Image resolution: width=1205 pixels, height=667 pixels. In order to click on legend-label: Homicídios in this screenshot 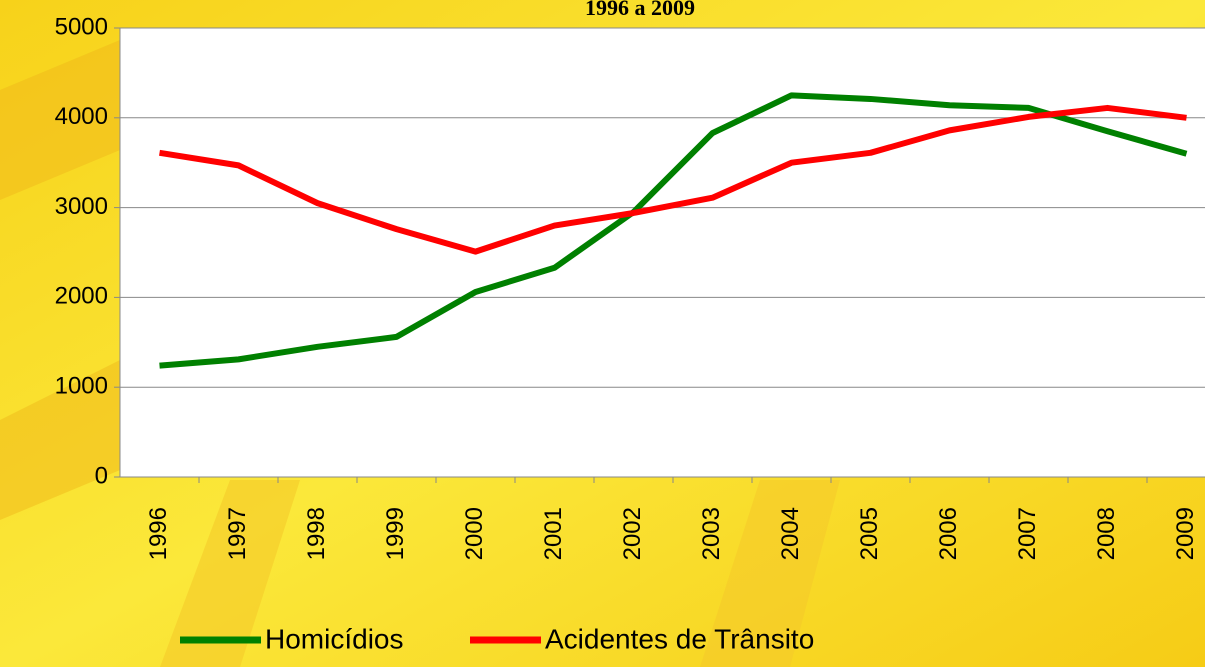, I will do `click(334, 638)`.